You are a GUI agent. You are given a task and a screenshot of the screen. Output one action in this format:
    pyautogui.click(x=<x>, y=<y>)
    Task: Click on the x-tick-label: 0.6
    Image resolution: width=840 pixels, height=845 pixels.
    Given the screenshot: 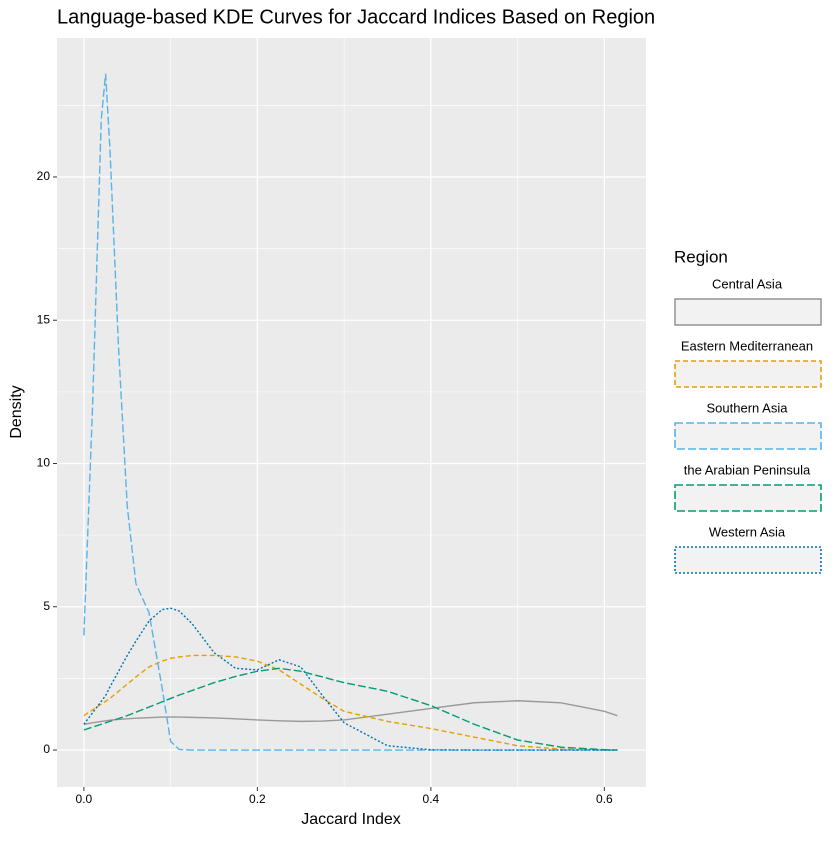 What is the action you would take?
    pyautogui.click(x=604, y=799)
    